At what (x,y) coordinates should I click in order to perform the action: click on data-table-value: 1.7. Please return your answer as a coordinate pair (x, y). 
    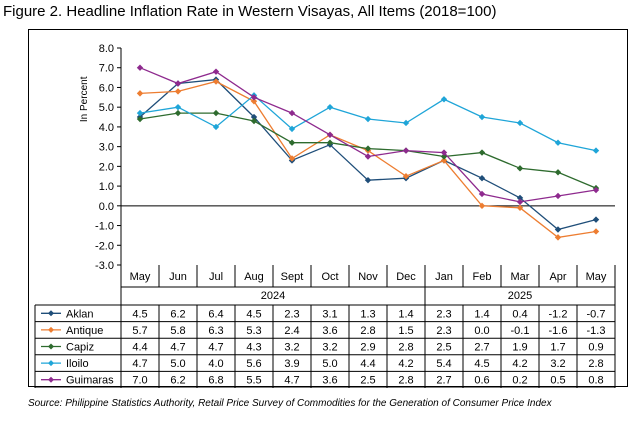
    Looking at the image, I should click on (557, 348).